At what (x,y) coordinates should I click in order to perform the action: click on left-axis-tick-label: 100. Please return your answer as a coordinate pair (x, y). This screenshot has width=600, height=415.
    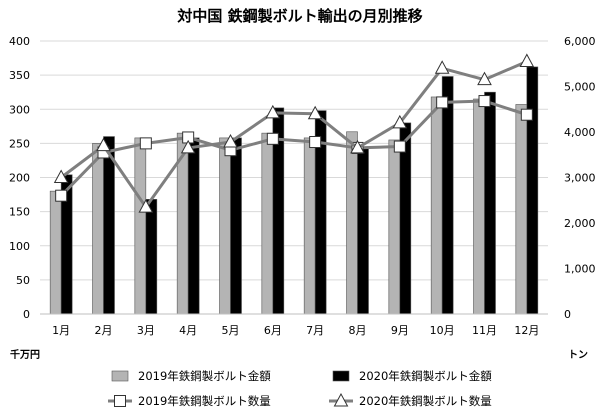
    Looking at the image, I should click on (19, 246).